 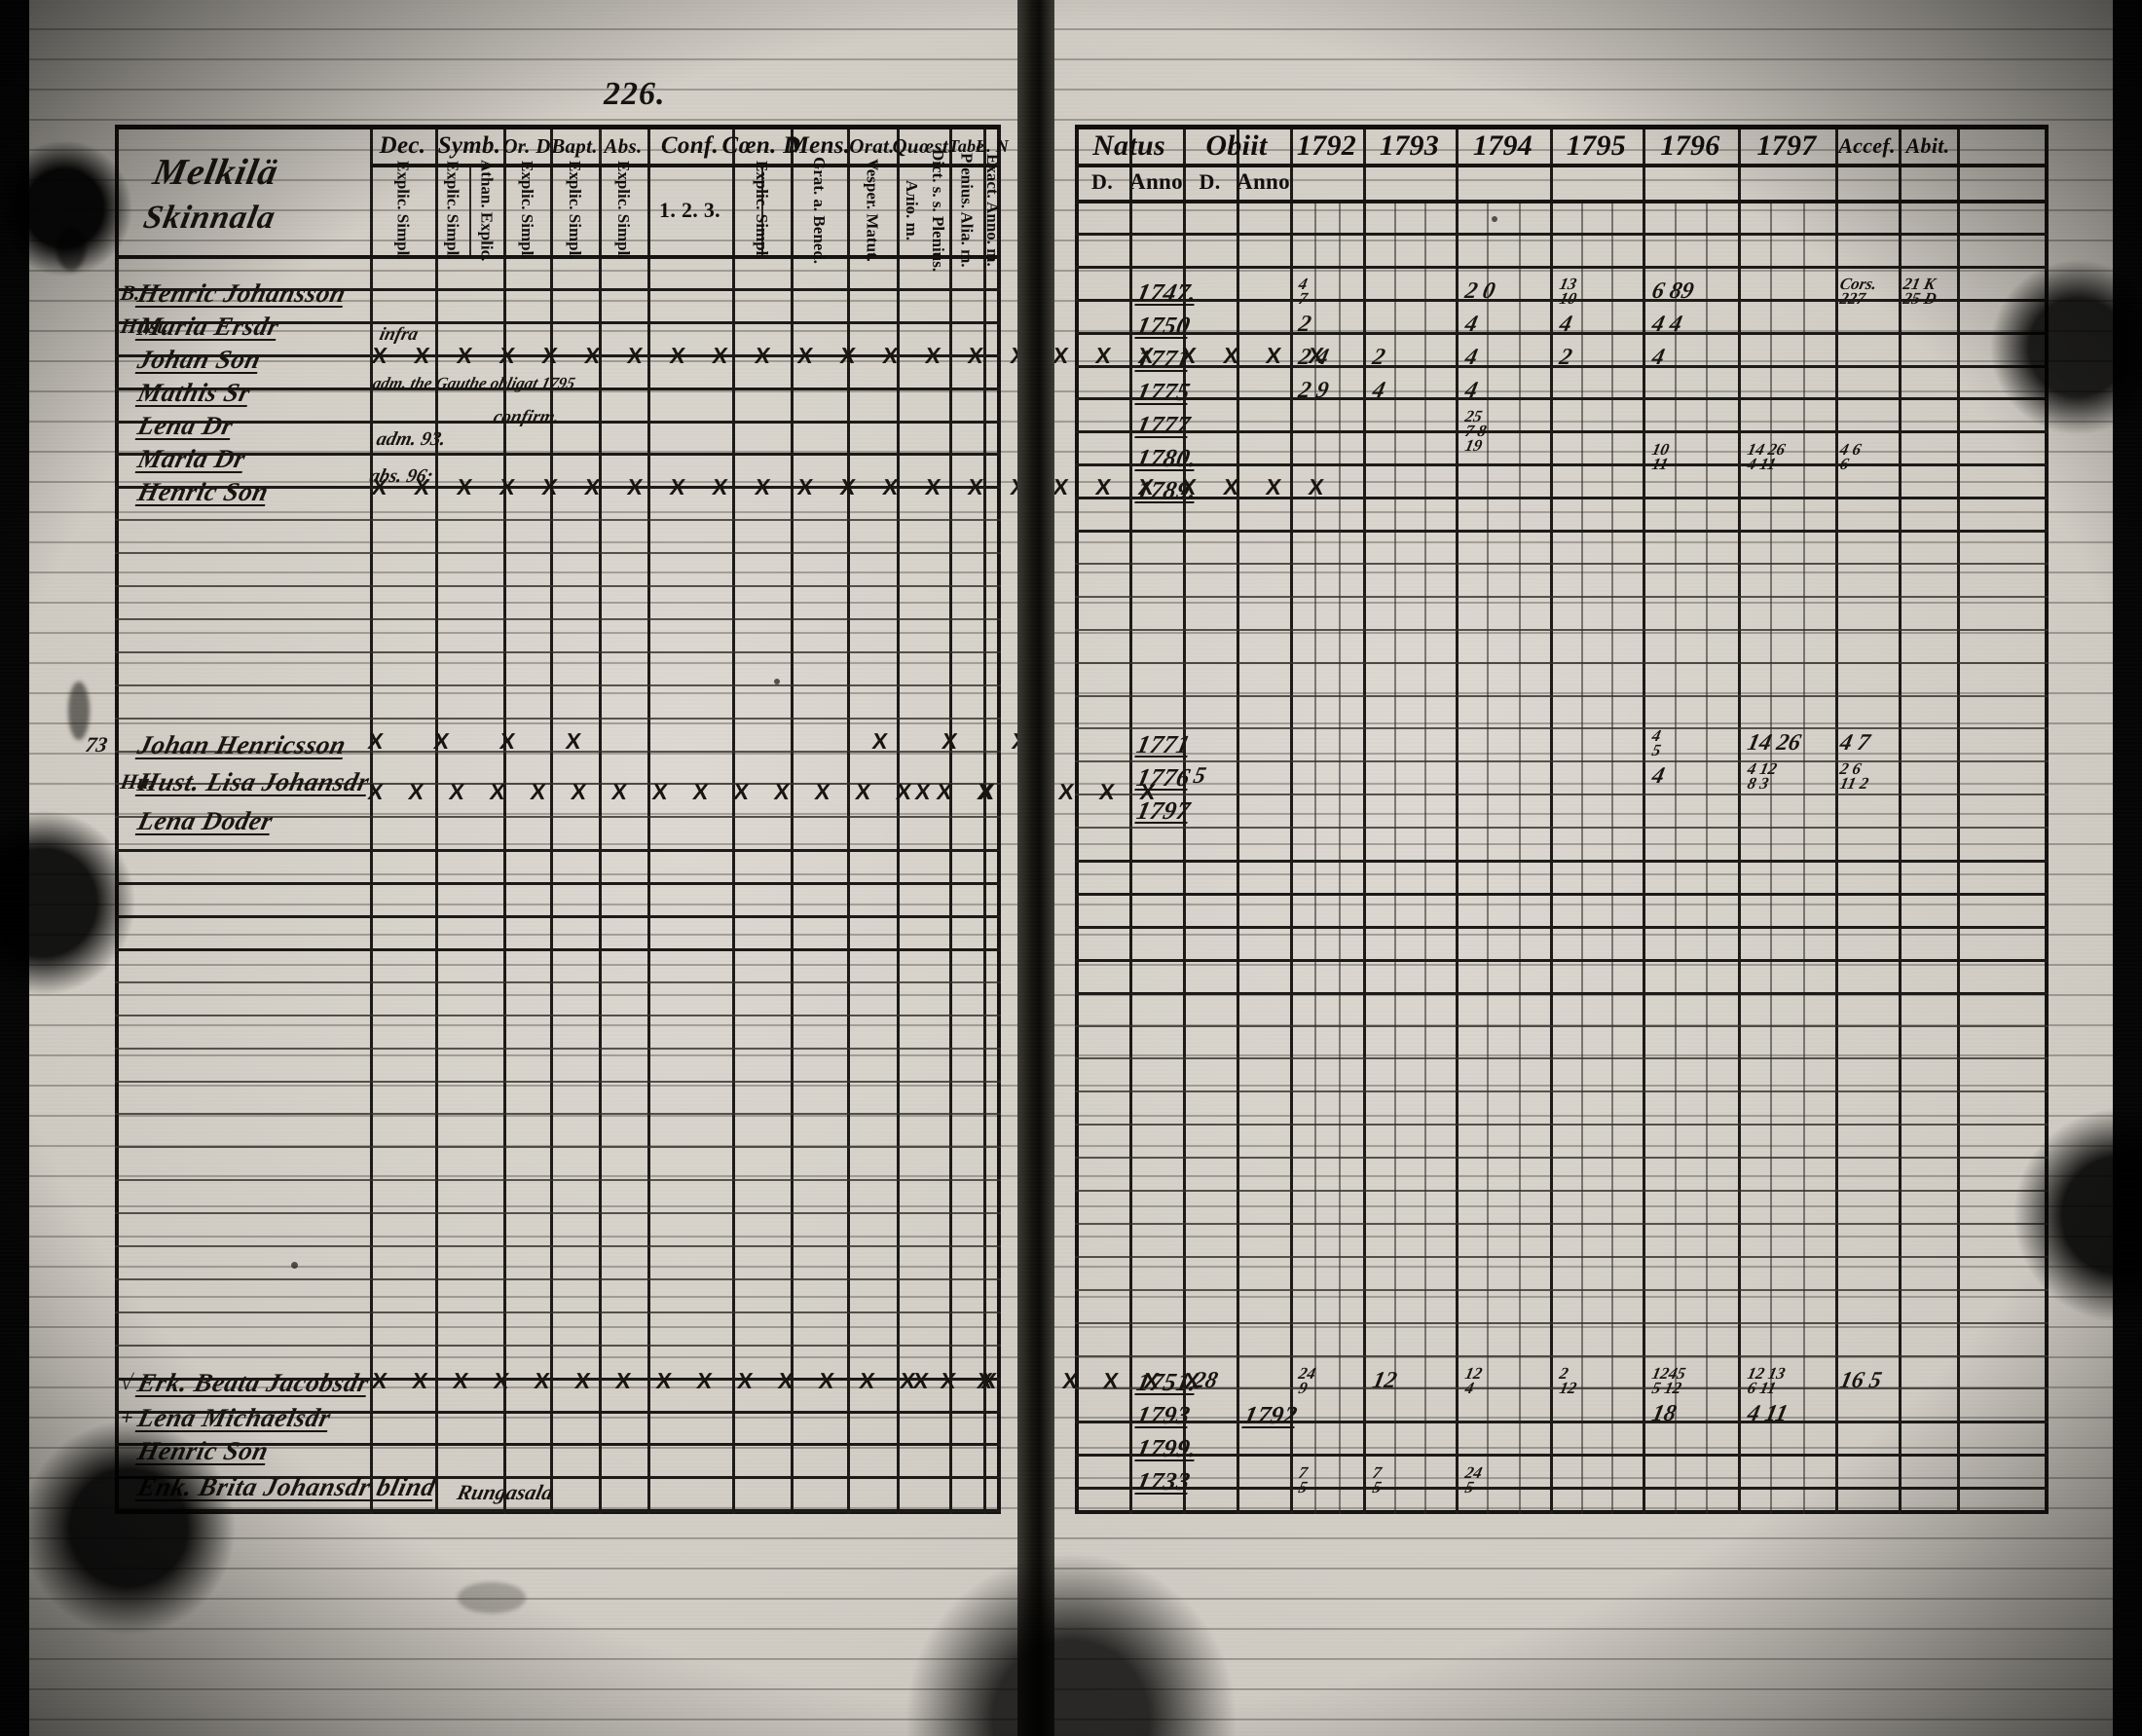 I want to click on top-accef: 227, so click(x=1852, y=298).